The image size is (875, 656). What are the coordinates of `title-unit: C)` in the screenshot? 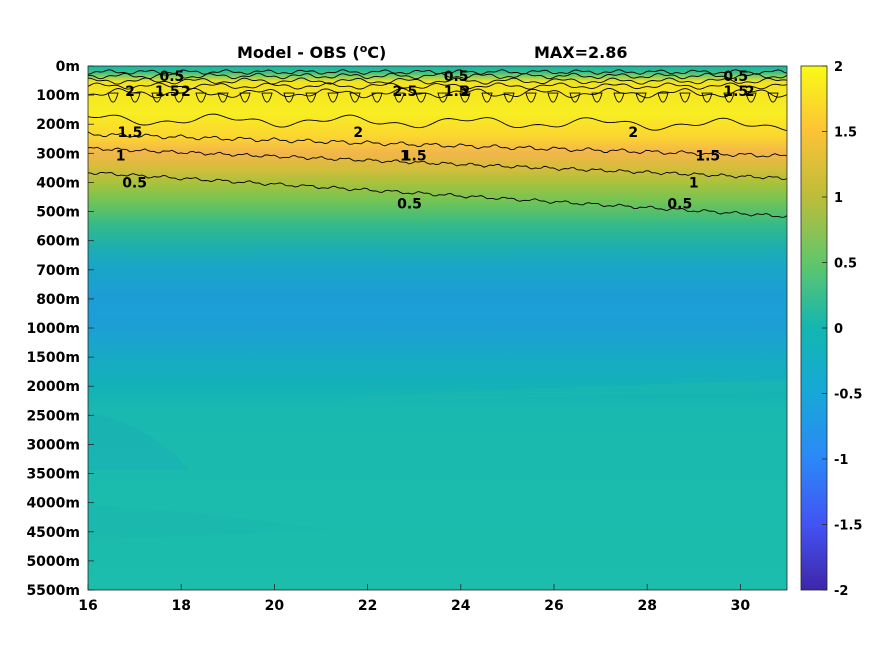 It's located at (376, 52).